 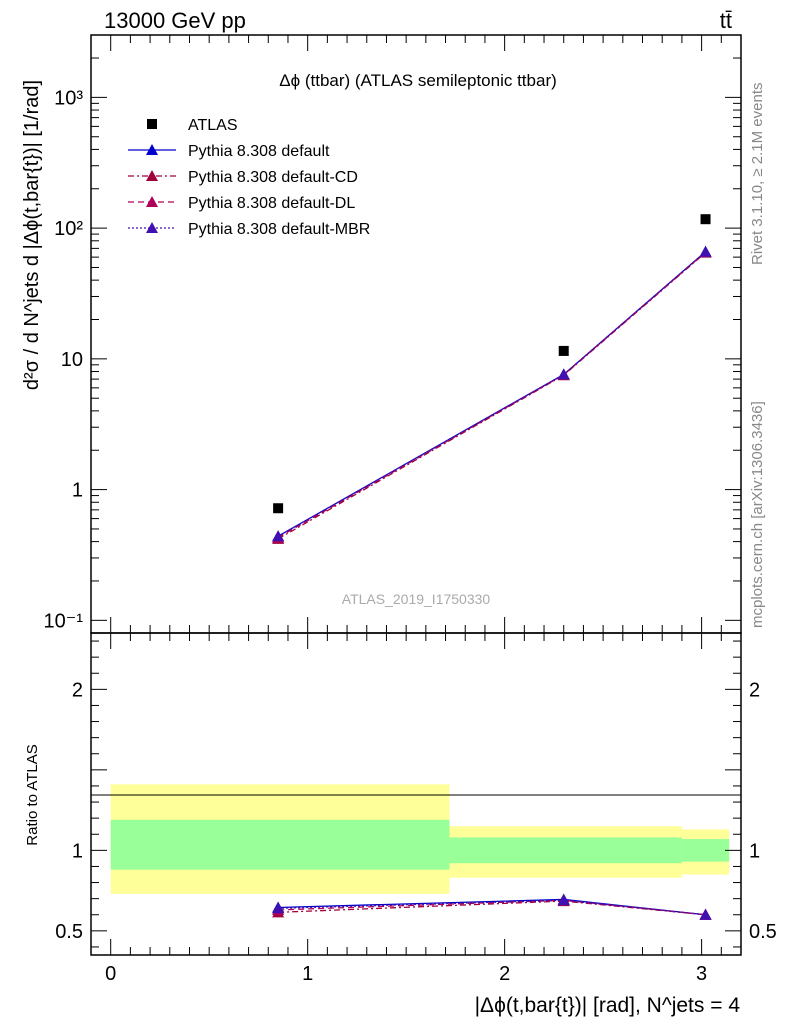 What do you see at coordinates (110, 974) in the screenshot?
I see `x-tick-label: 0` at bounding box center [110, 974].